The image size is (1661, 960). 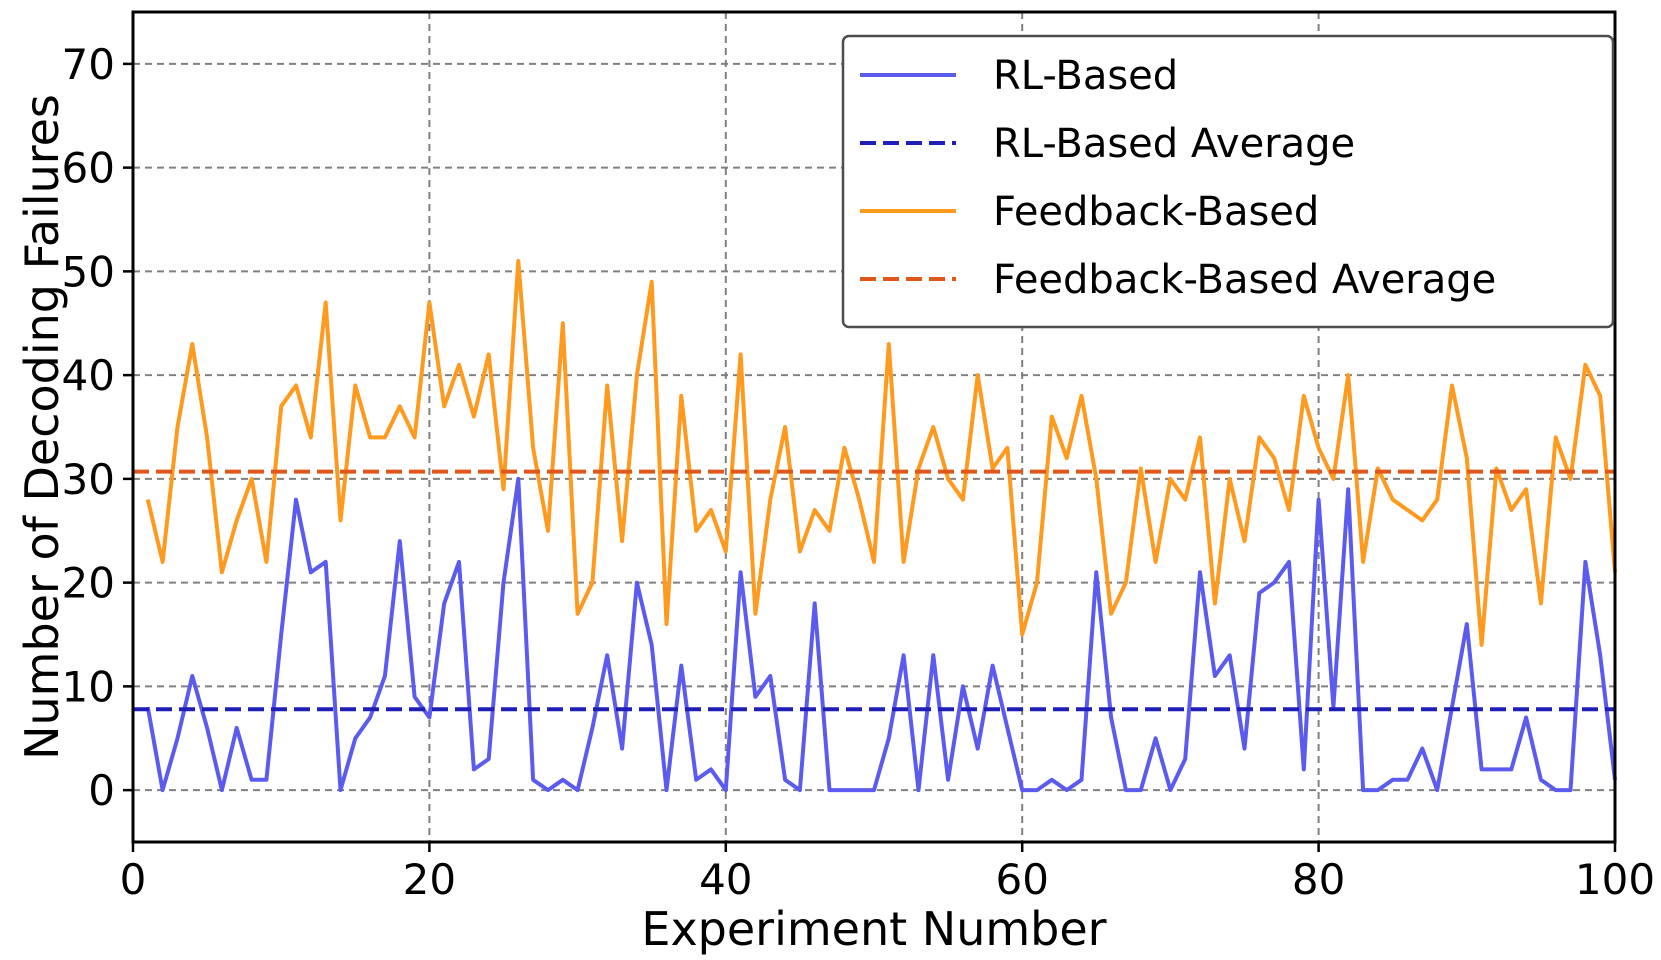 I want to click on y-tick-label: 60, so click(x=88, y=168).